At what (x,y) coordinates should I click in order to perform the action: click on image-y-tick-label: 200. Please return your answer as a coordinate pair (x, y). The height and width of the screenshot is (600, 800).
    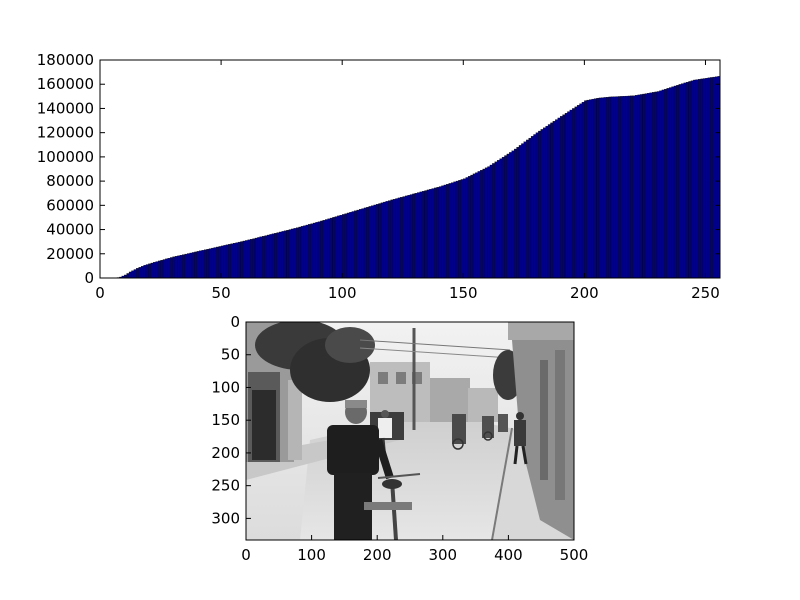
    Looking at the image, I should click on (225, 453).